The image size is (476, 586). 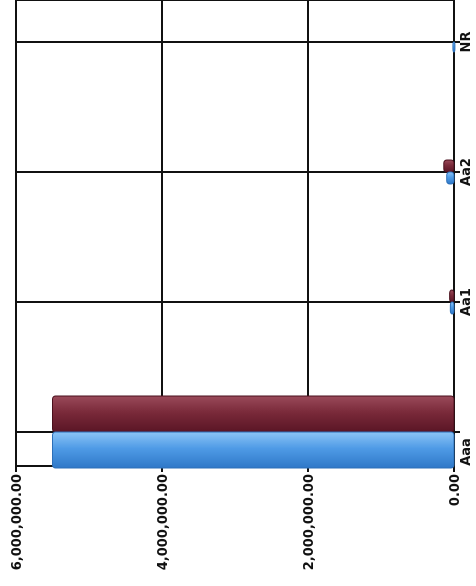 What do you see at coordinates (163, 522) in the screenshot?
I see `value-tick-label: 4,000,000.00` at bounding box center [163, 522].